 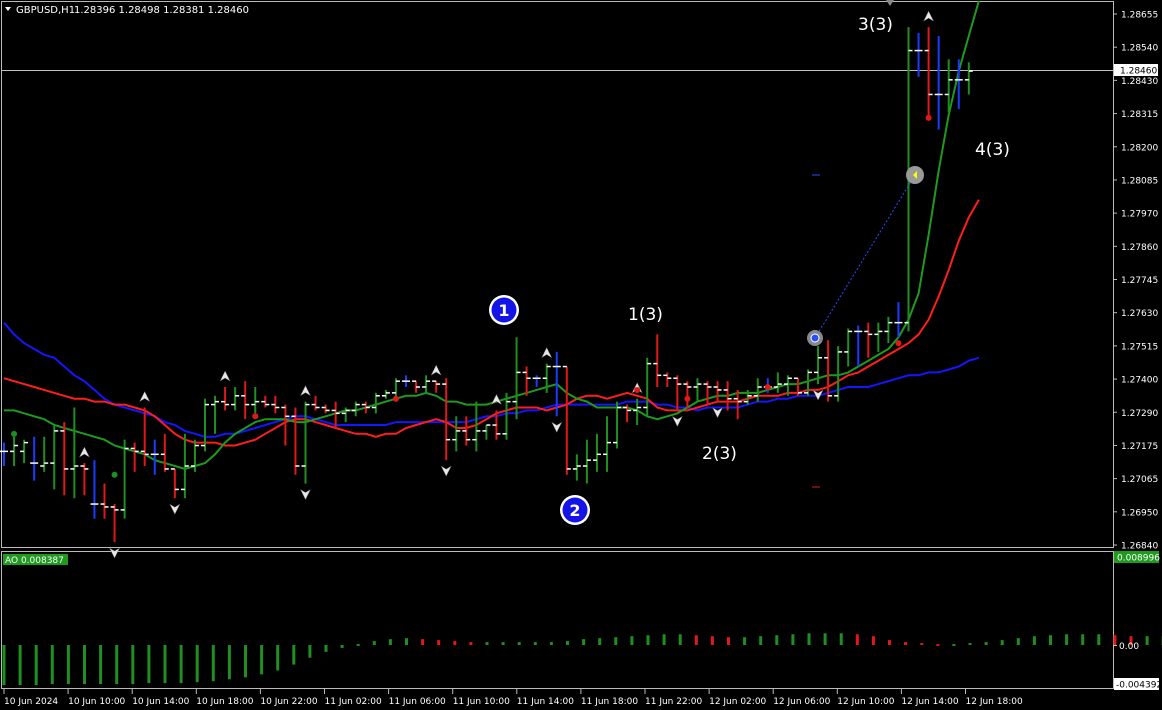 What do you see at coordinates (1139, 82) in the screenshot?
I see `price-tick-label: 1.28430` at bounding box center [1139, 82].